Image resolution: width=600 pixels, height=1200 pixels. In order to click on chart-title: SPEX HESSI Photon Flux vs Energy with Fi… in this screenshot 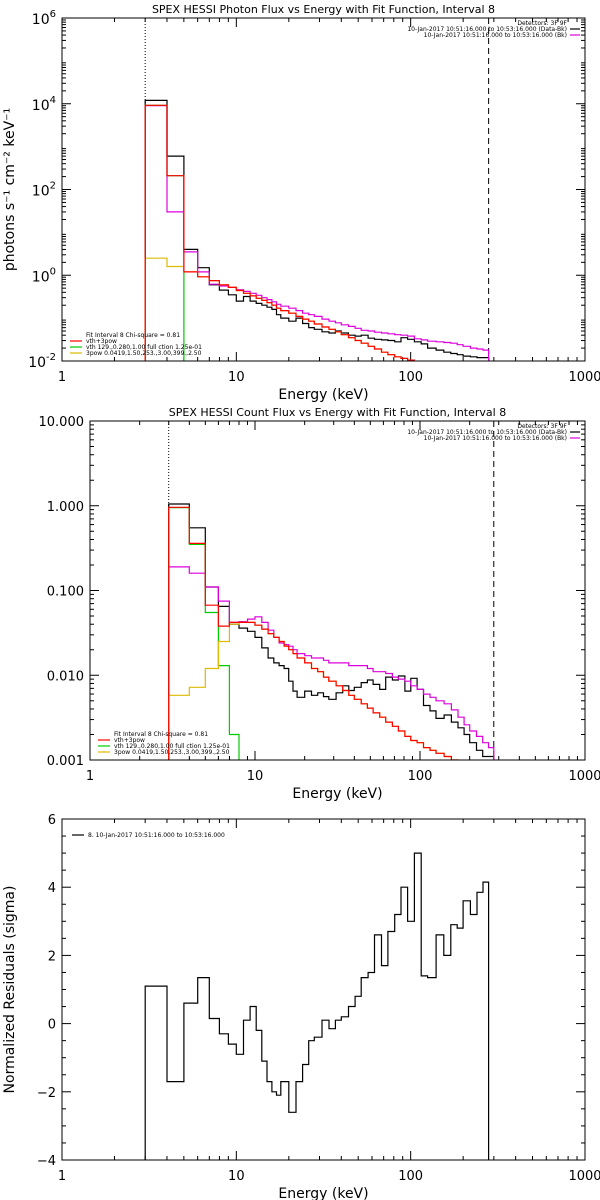, I will do `click(323, 9)`.